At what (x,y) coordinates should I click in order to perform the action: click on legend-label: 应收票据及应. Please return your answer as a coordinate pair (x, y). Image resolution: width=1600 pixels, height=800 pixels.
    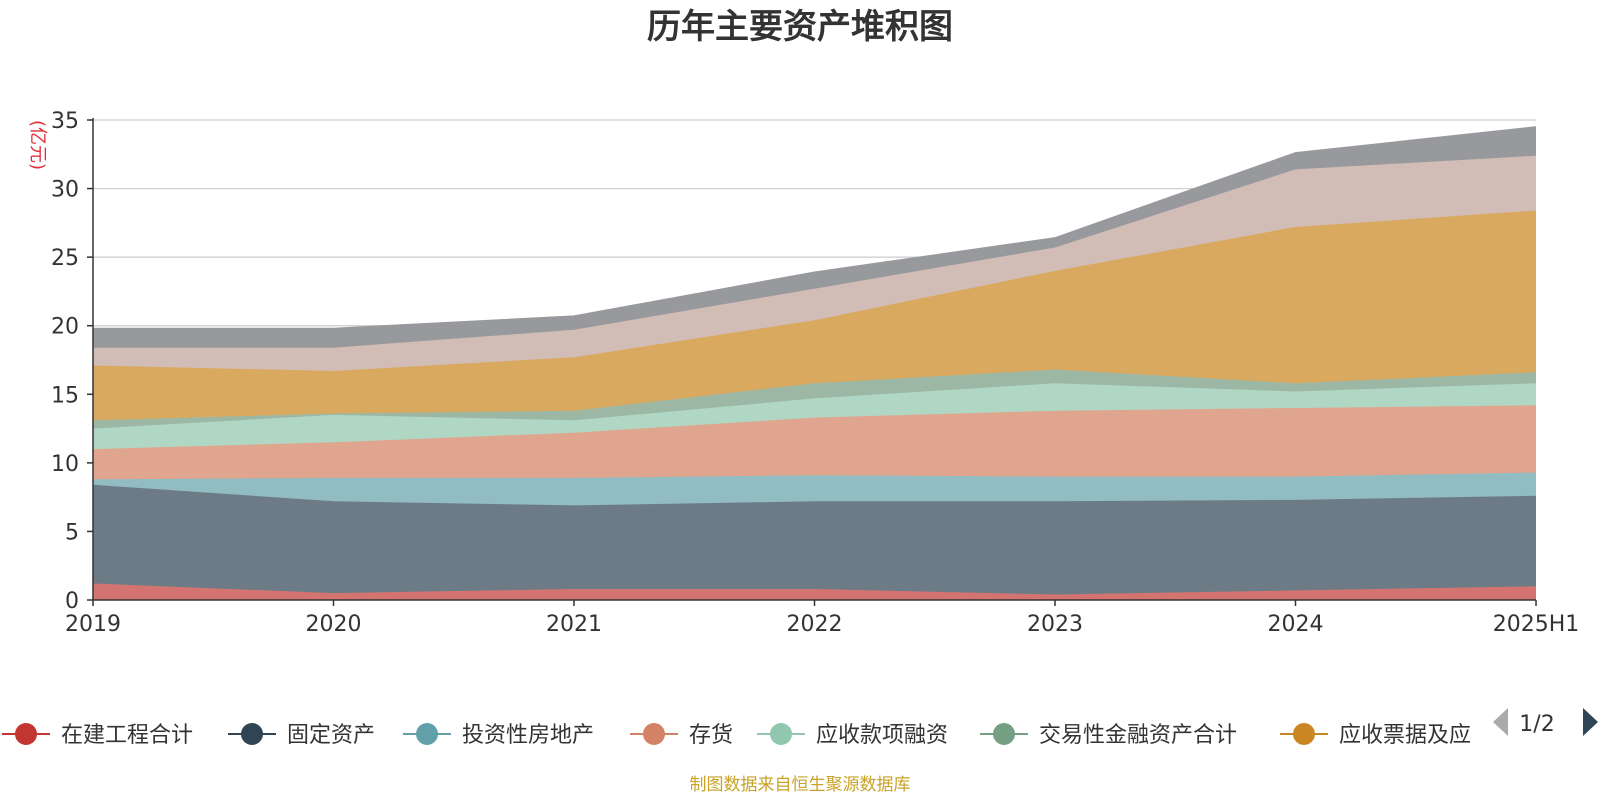
    Looking at the image, I should click on (1405, 735).